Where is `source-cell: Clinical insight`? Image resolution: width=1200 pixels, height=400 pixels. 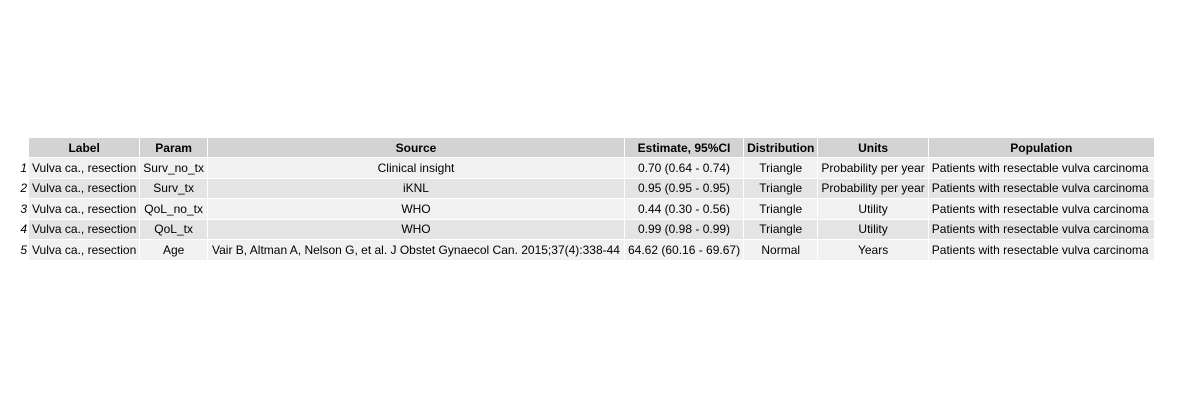 source-cell: Clinical insight is located at coordinates (415, 168).